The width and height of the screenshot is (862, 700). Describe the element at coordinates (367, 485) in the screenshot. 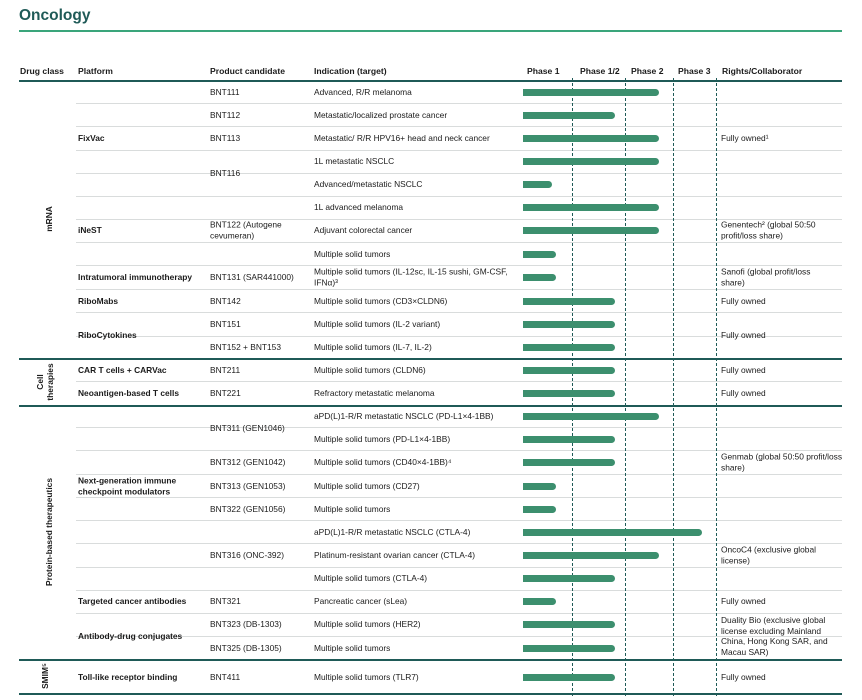

I see `indication-label: Multiple solid tumors (CD27)` at that location.